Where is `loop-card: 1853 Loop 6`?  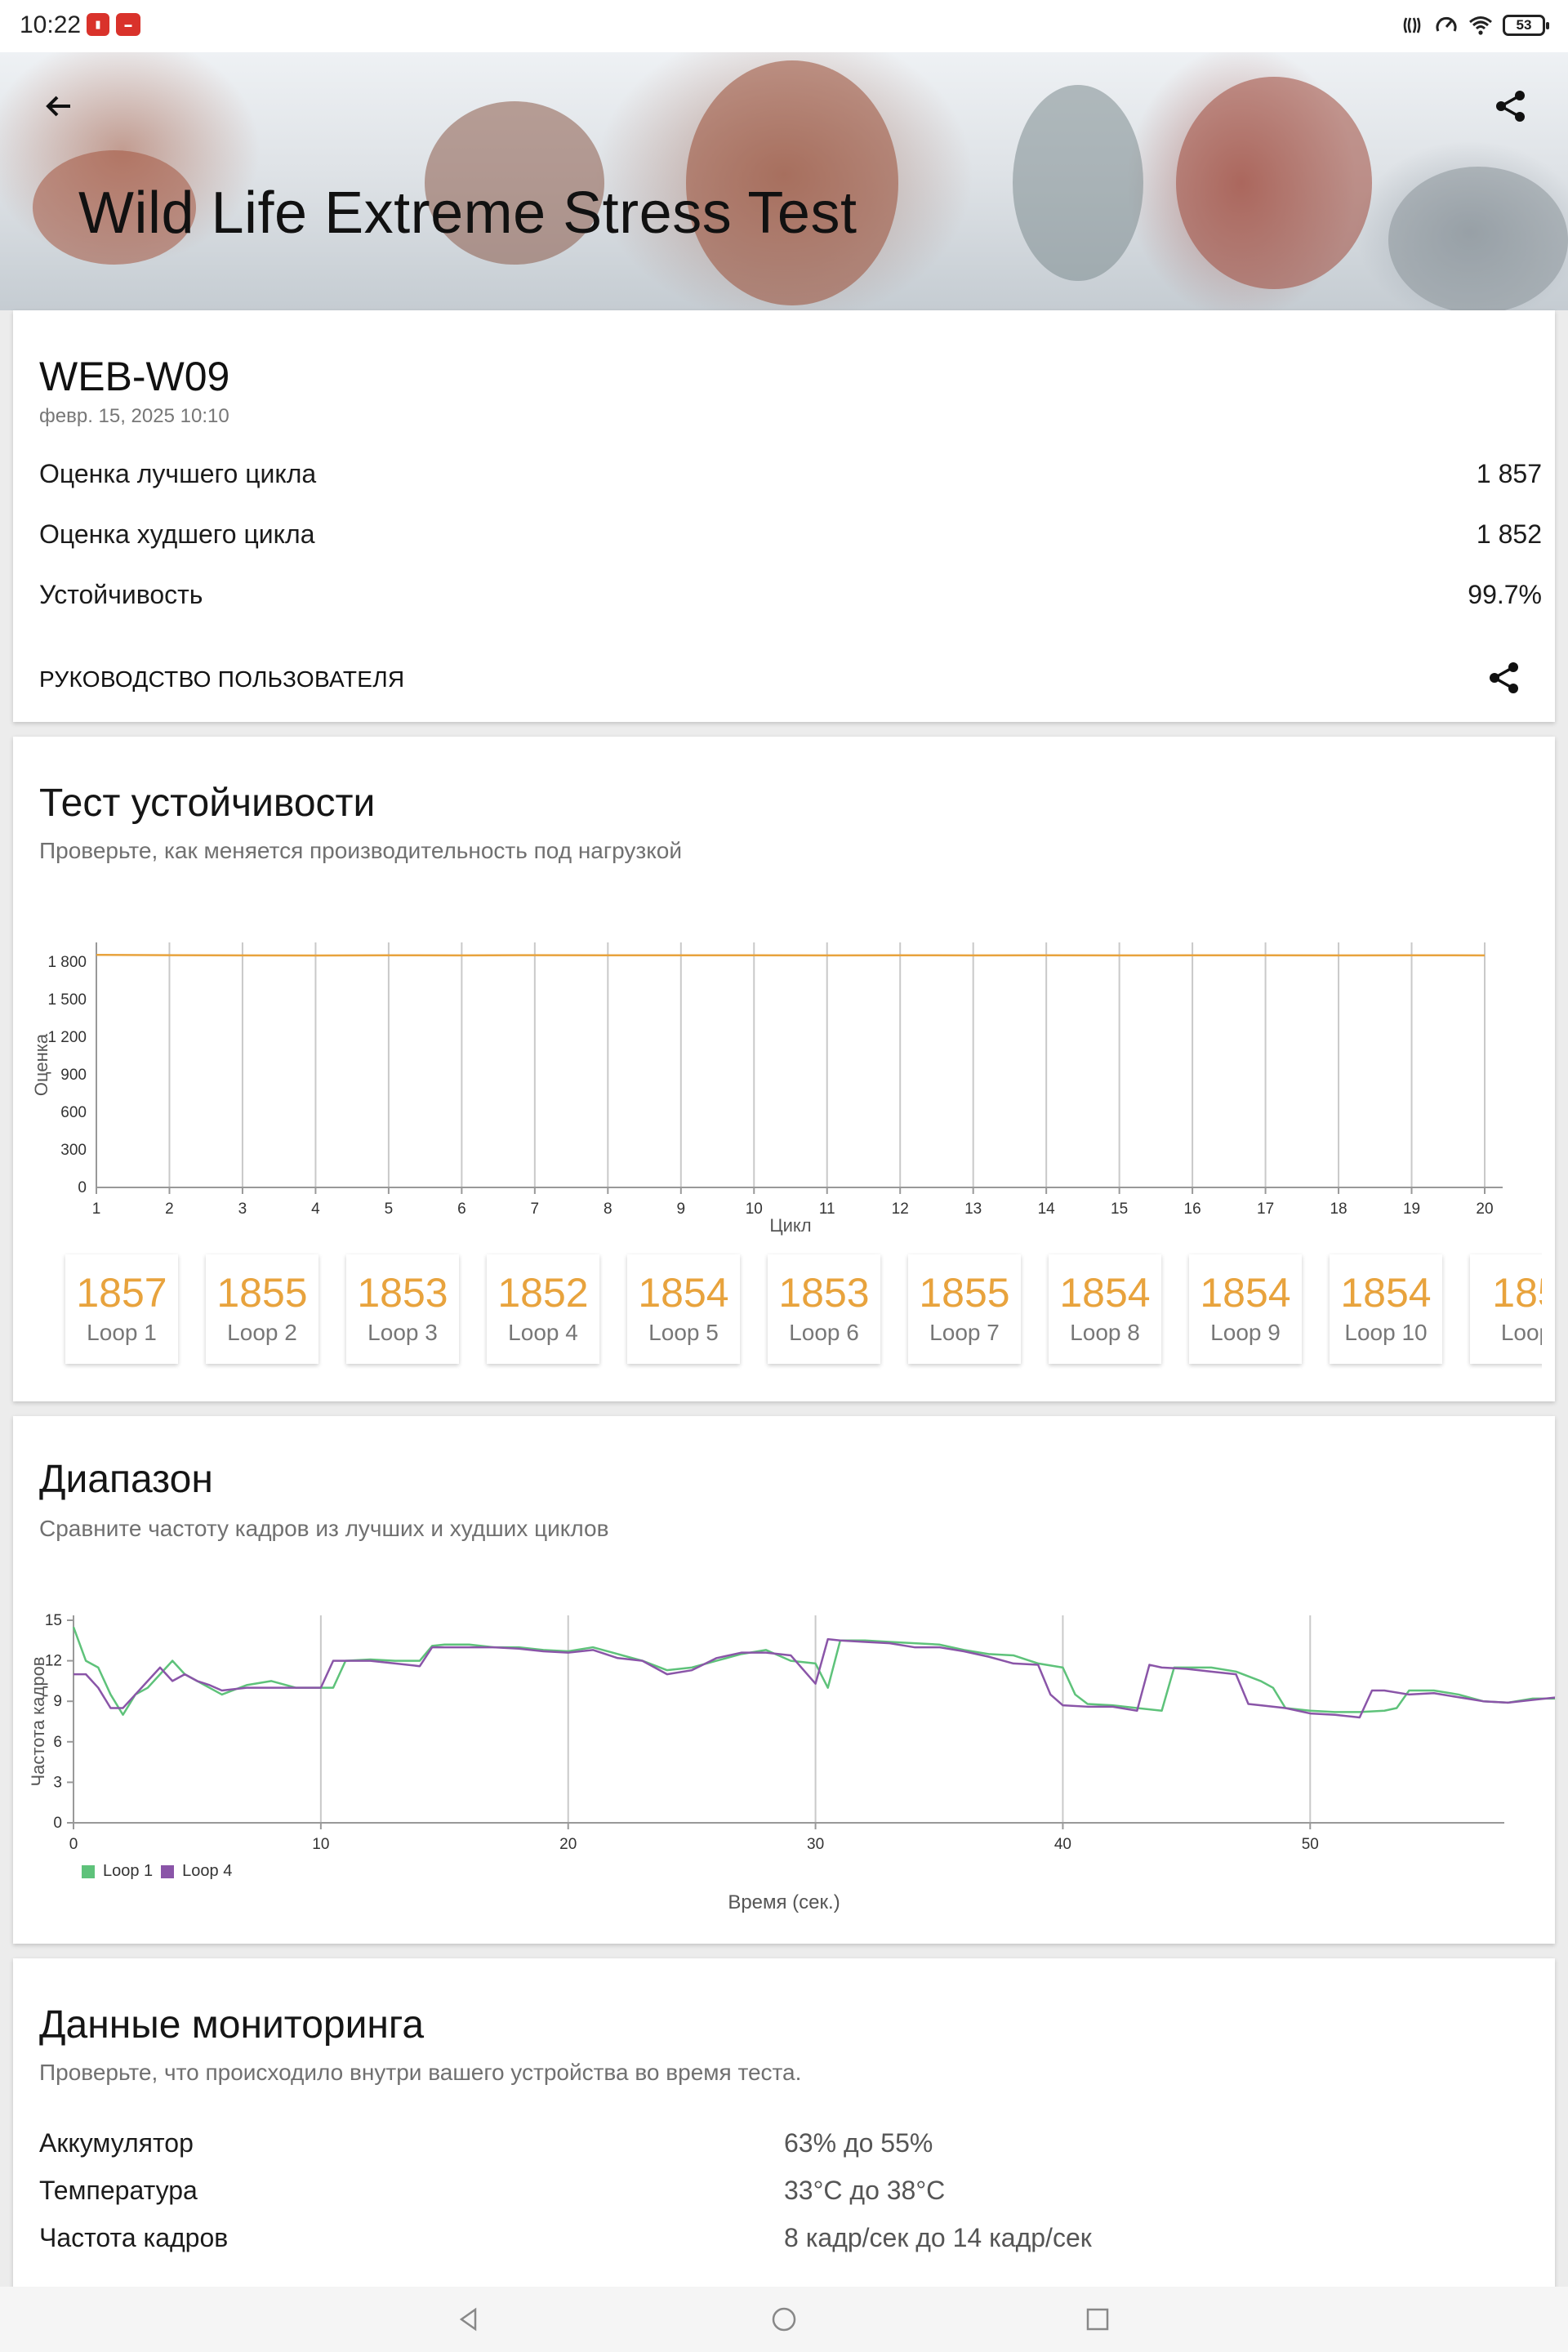
loop-card: 1853 Loop 6 is located at coordinates (824, 1309).